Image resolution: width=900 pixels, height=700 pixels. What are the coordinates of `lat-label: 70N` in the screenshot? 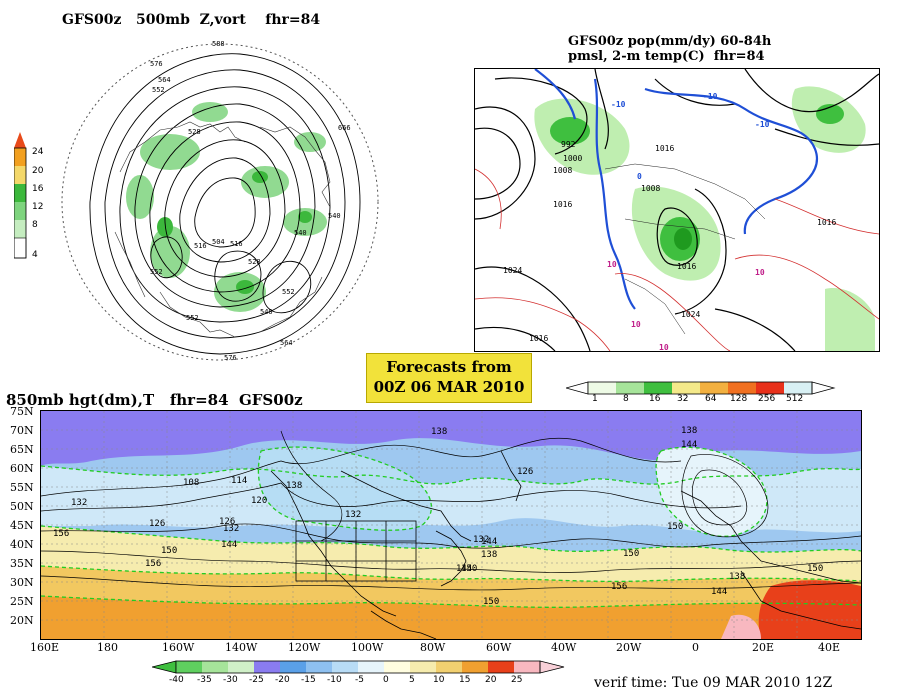 It's located at (22, 430).